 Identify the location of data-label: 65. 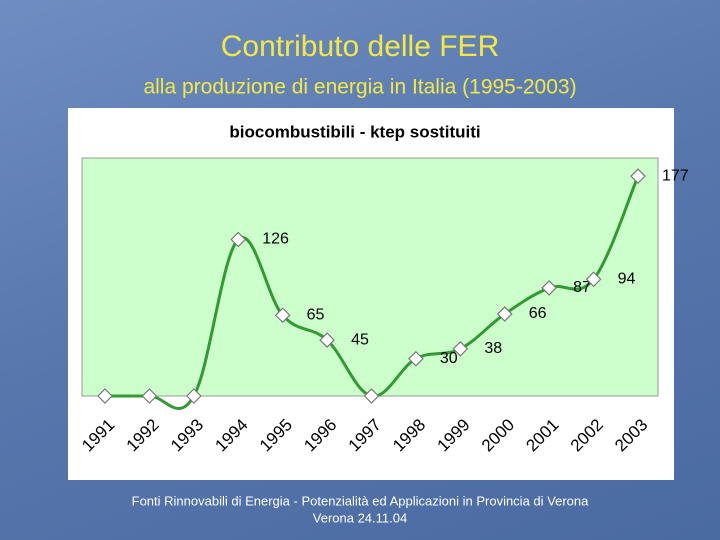
(316, 314).